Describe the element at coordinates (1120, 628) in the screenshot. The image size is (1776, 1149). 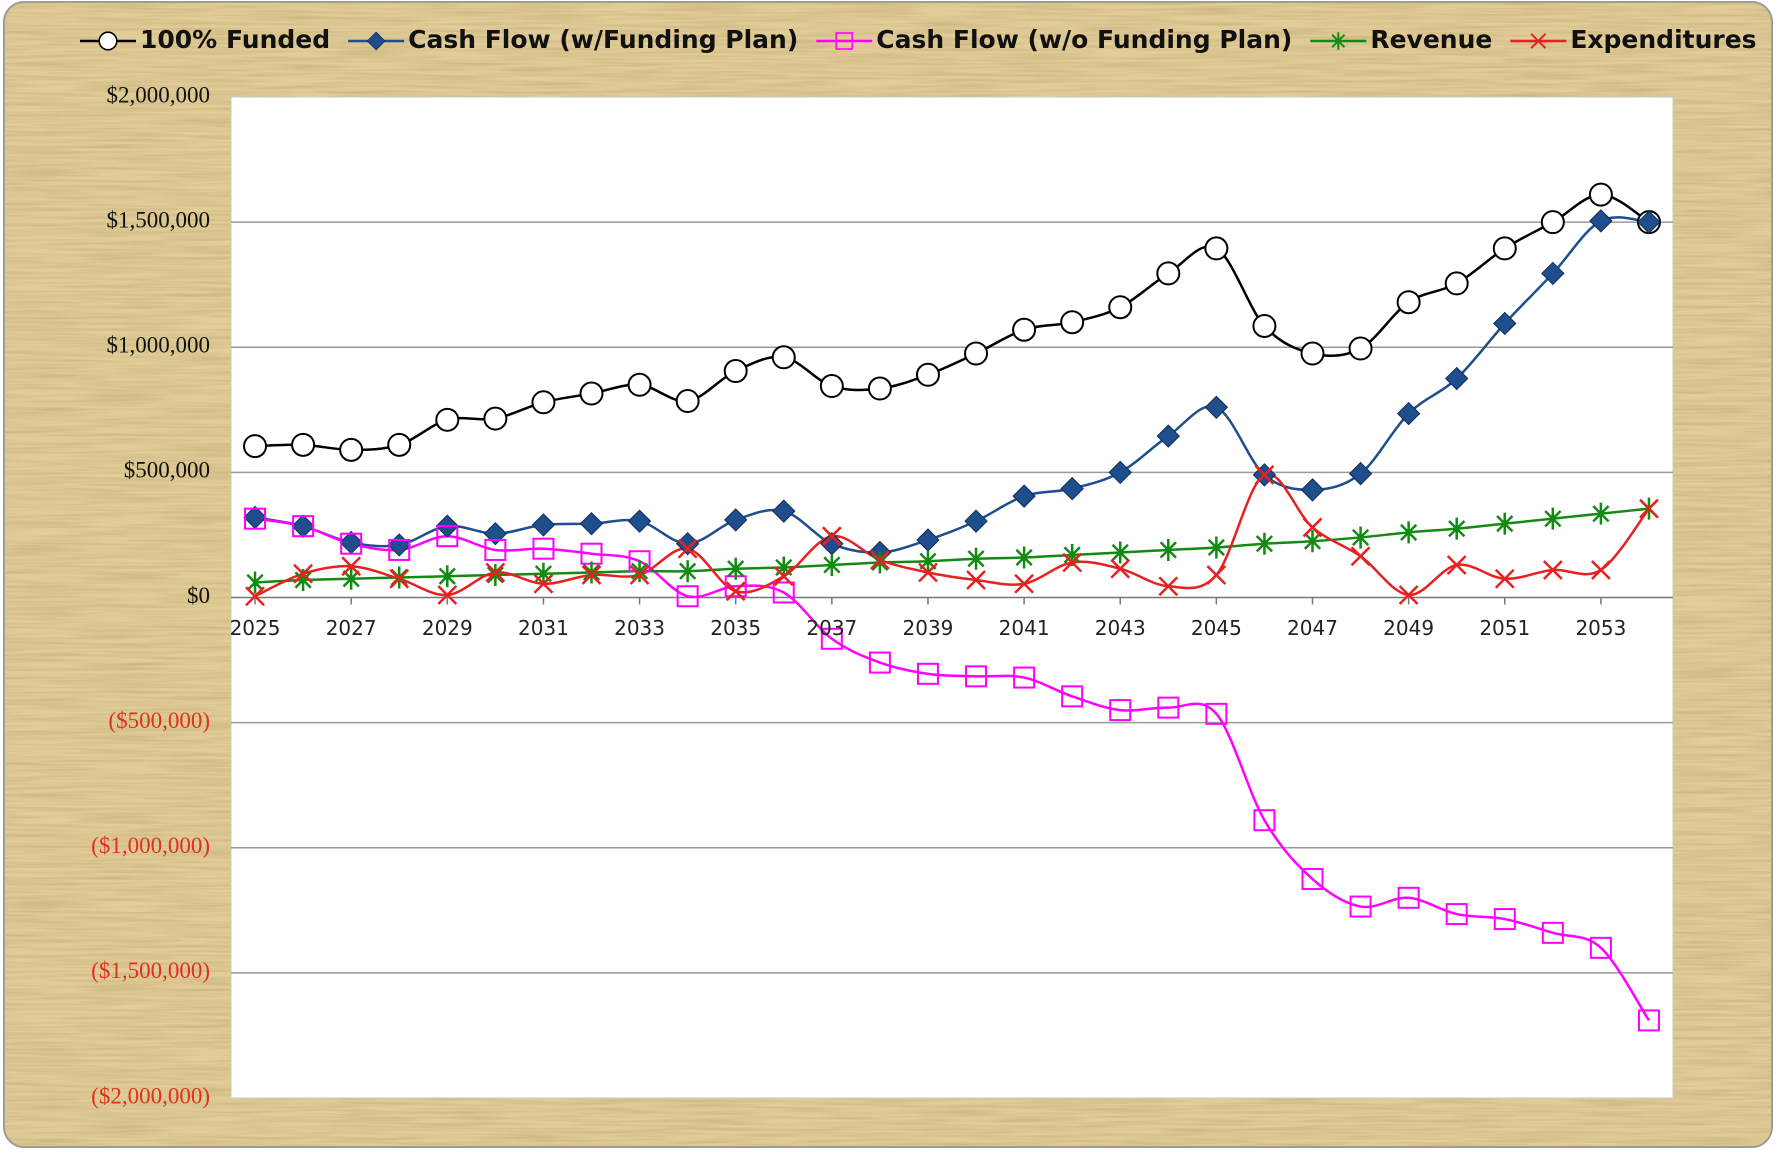
I see `x-tick-label: 2043` at that location.